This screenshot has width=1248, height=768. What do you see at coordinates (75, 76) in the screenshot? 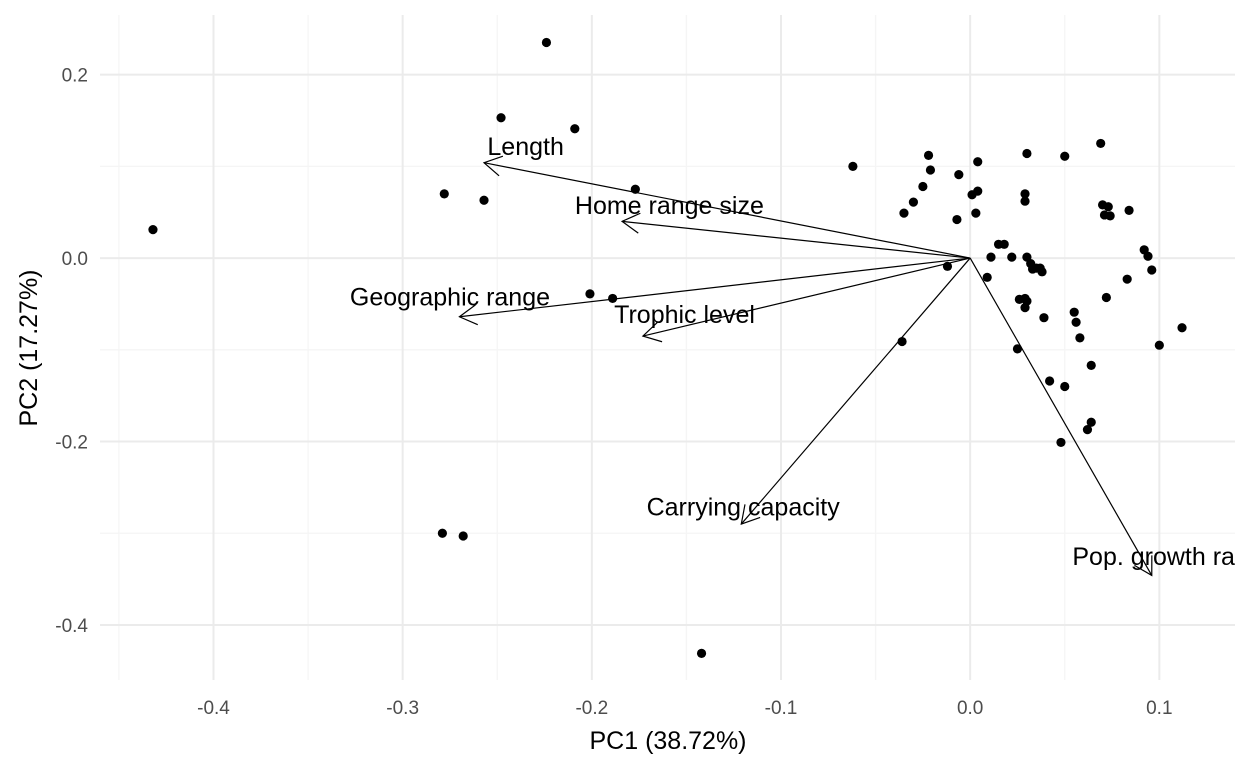
I see `y-tick-label: 0.2` at bounding box center [75, 76].